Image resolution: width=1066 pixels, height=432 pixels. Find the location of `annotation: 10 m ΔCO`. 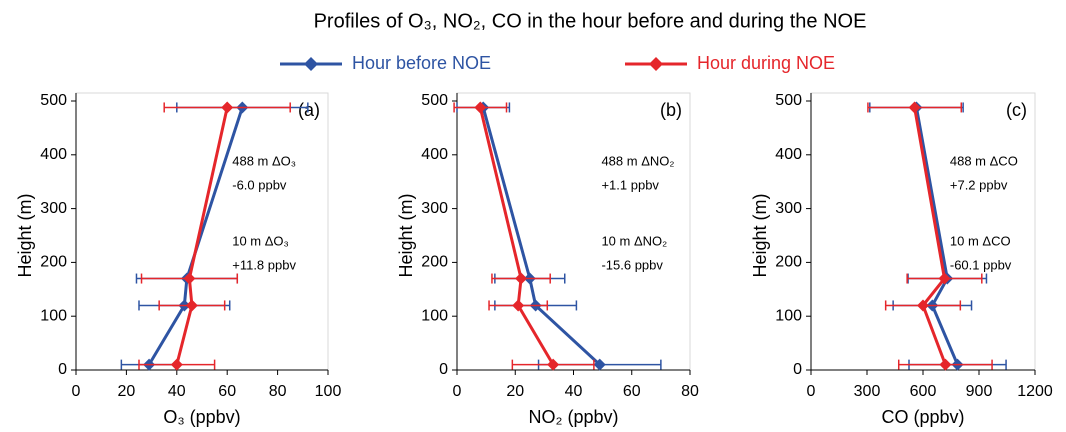

annotation: 10 m ΔCO is located at coordinates (980, 240).